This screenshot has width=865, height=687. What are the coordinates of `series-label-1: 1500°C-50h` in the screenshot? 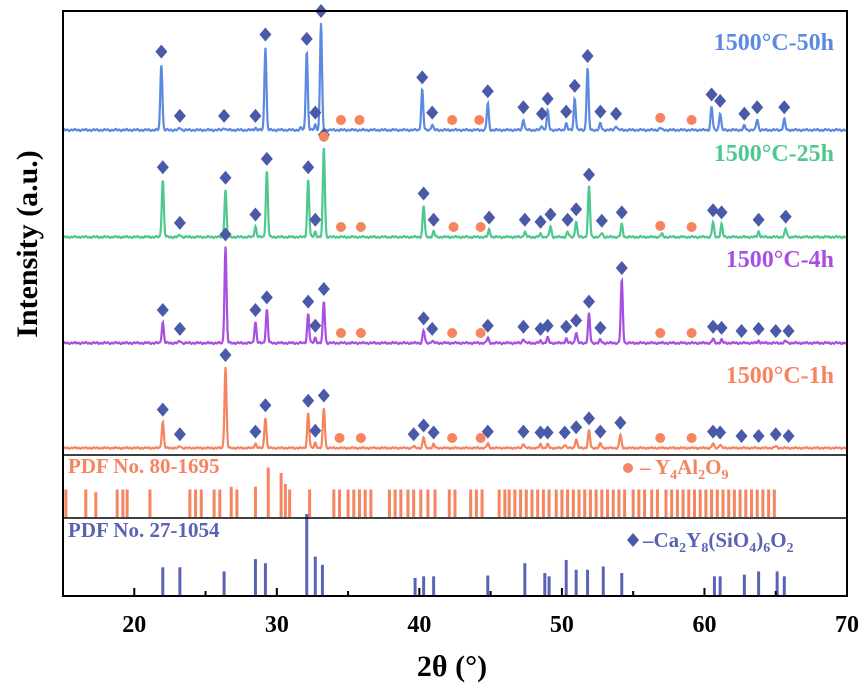 It's located at (774, 43).